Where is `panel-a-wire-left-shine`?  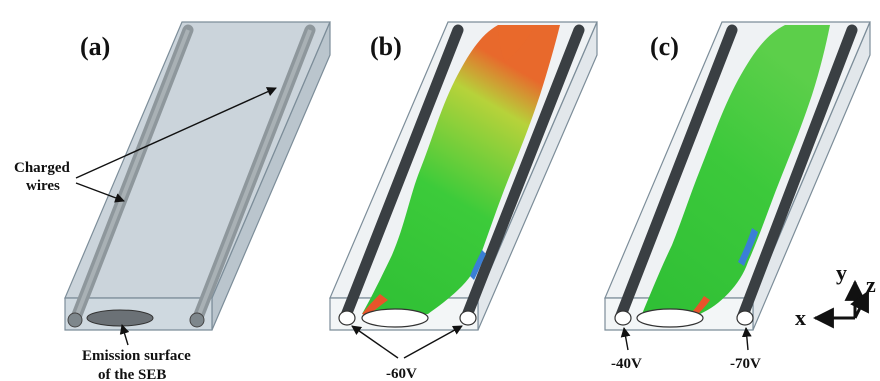
panel-a-wire-left-shine is located at coordinates (131, 175).